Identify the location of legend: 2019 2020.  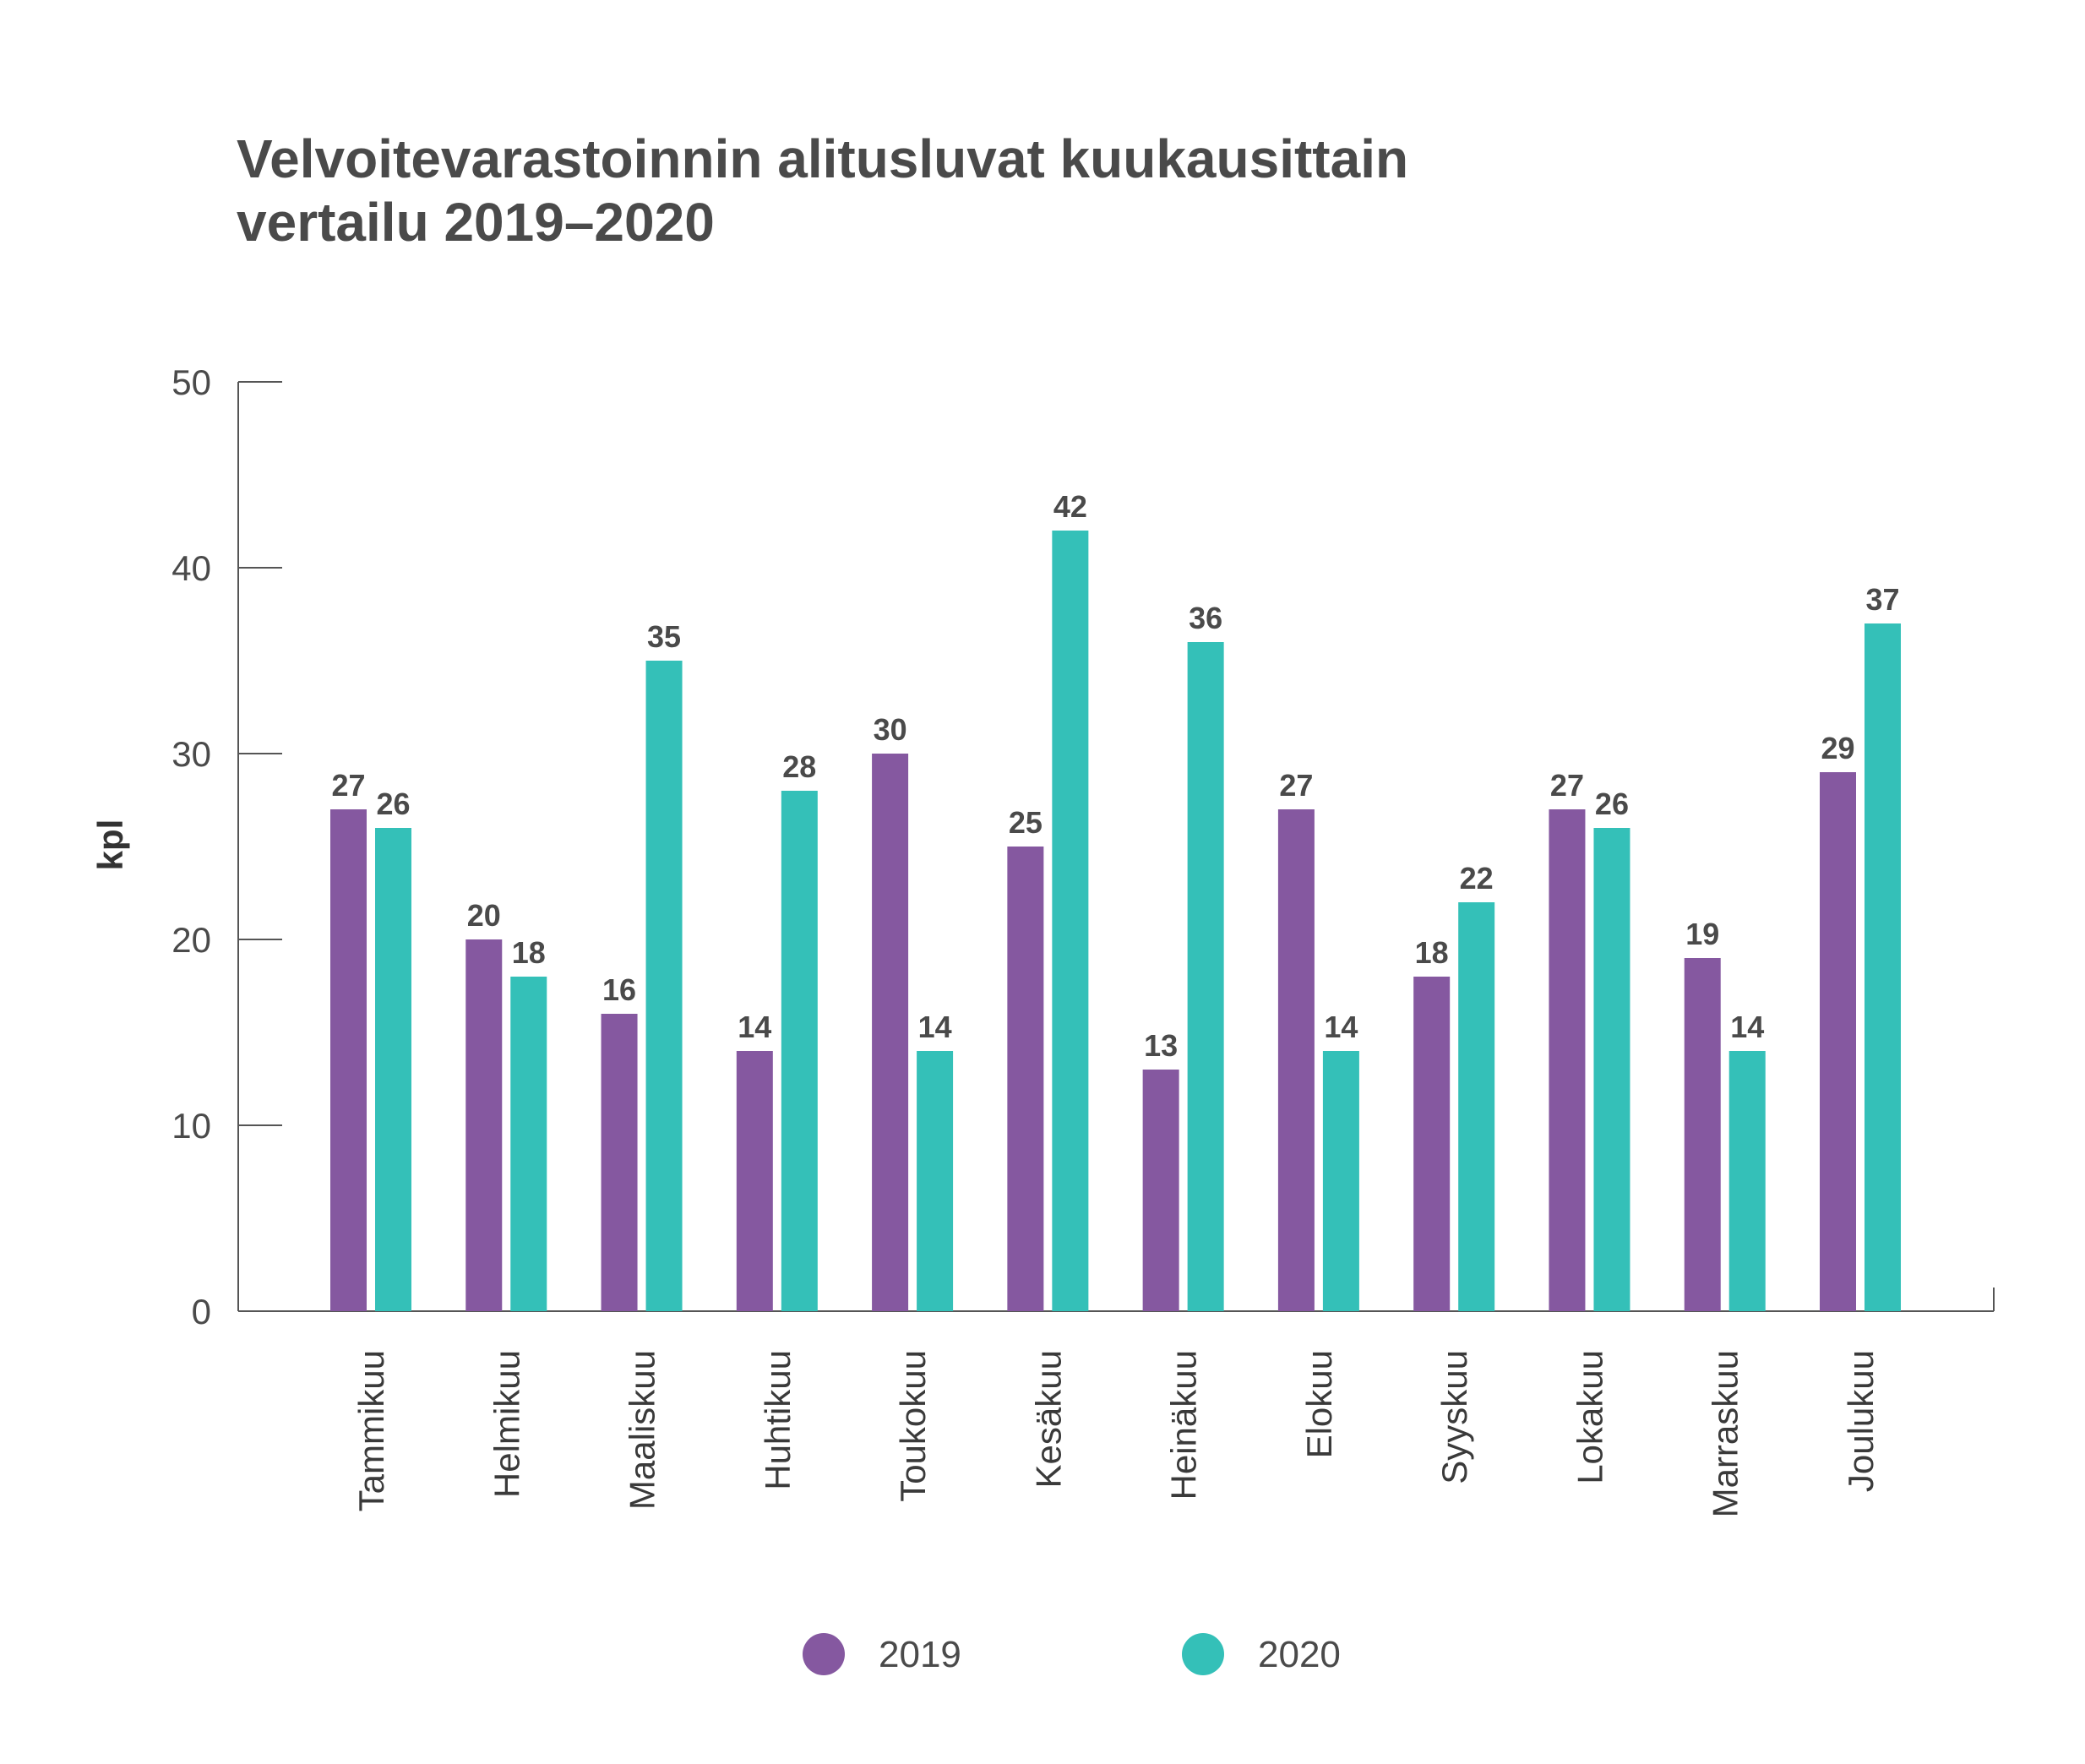
(1072, 1654).